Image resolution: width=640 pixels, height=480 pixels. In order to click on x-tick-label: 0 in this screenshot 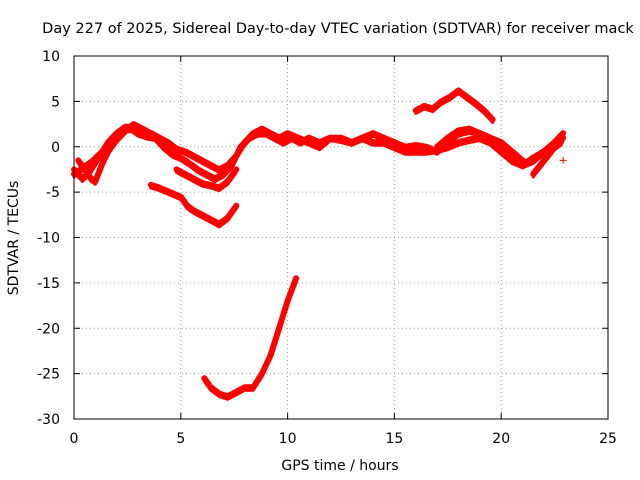, I will do `click(74, 439)`.